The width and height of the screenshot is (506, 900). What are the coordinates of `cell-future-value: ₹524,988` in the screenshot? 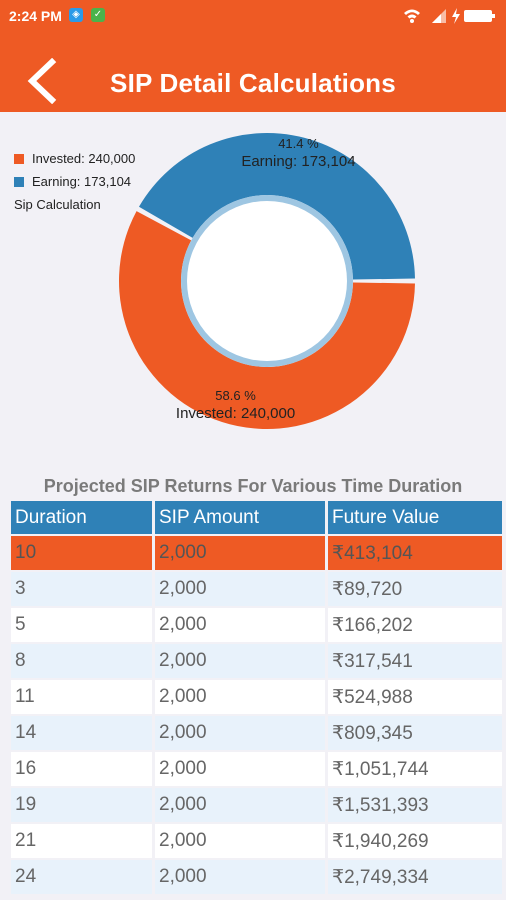 It's located at (415, 697).